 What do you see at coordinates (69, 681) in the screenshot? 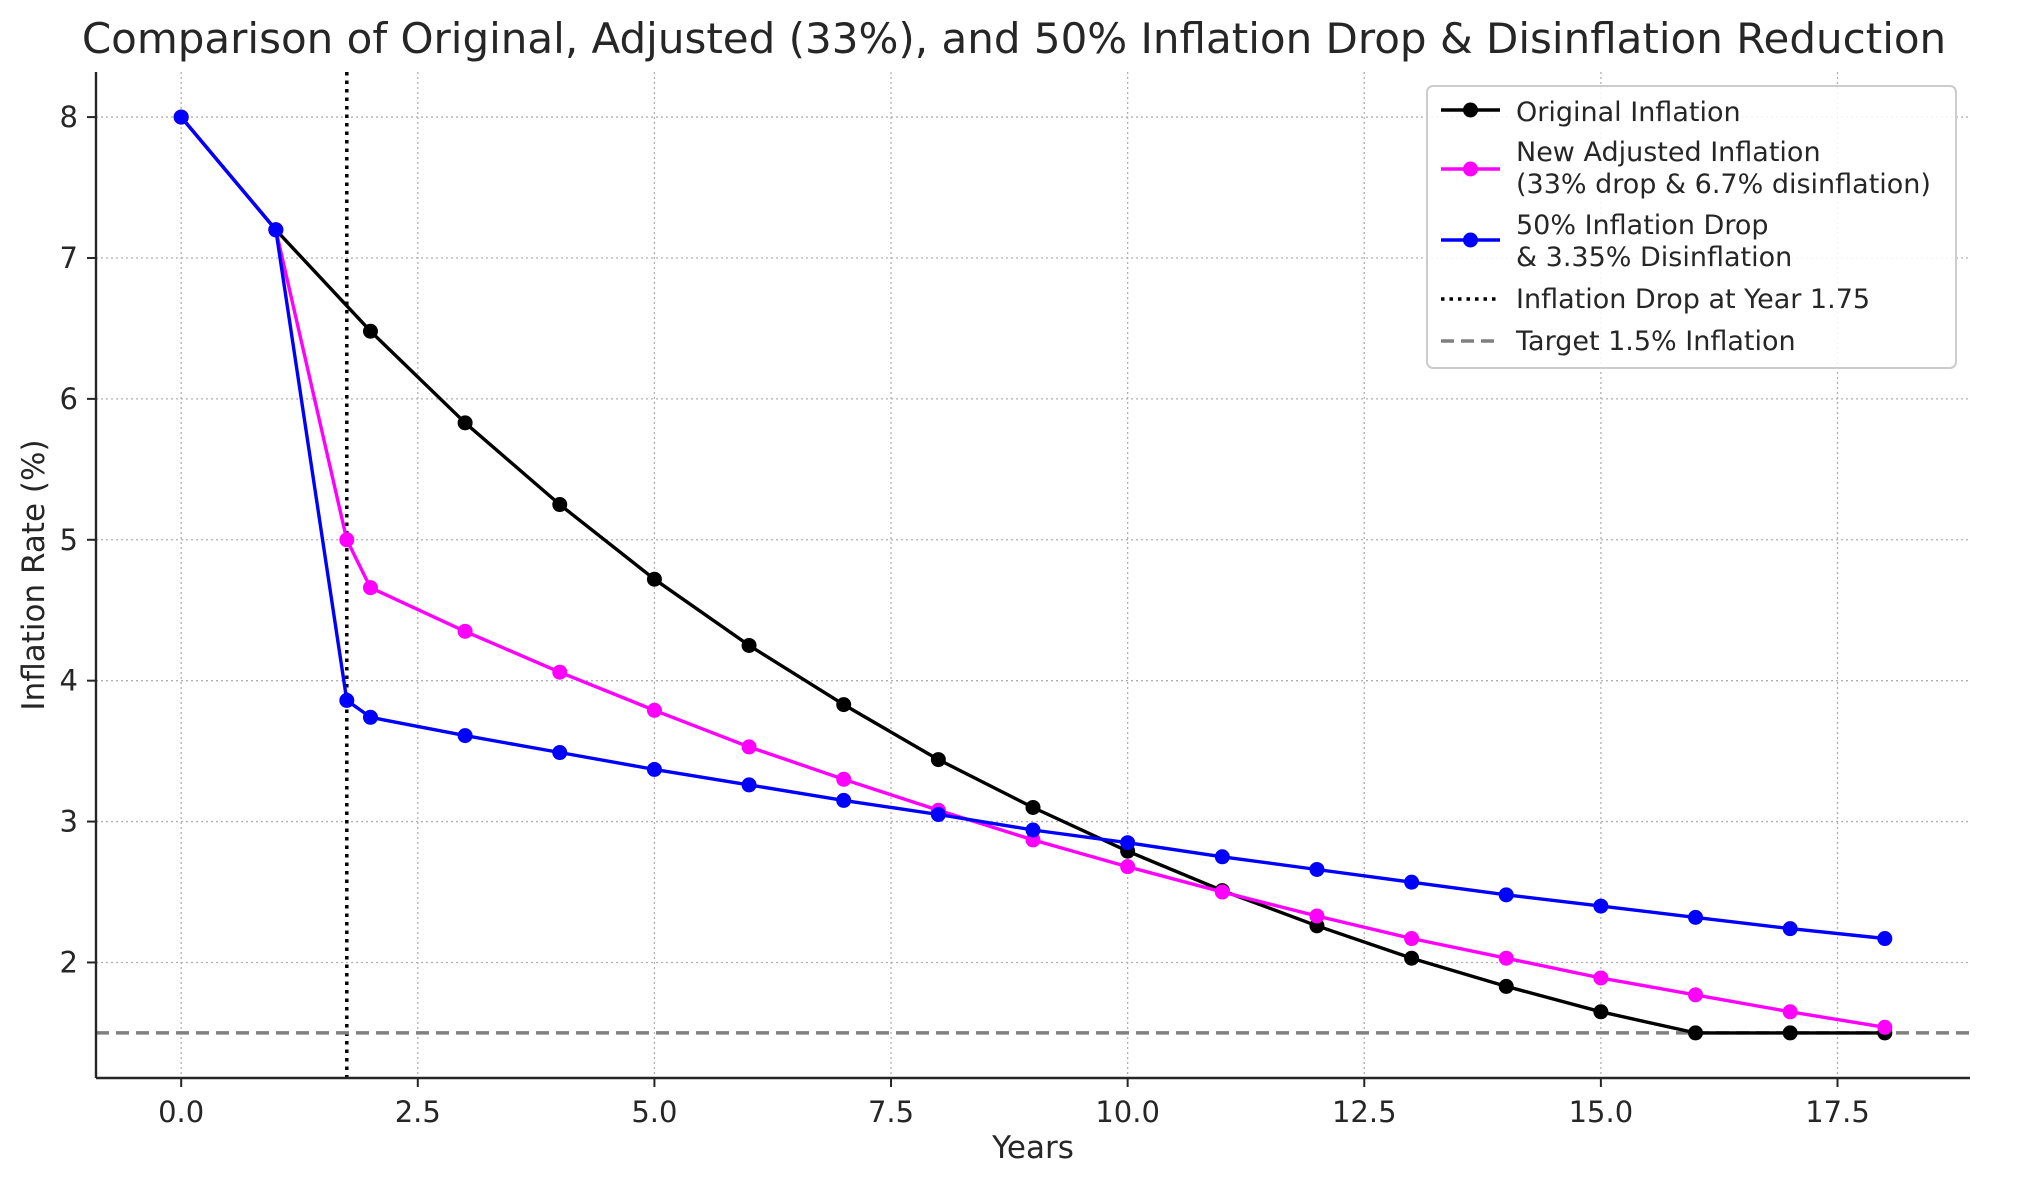
I see `y-tick-label: 4` at bounding box center [69, 681].